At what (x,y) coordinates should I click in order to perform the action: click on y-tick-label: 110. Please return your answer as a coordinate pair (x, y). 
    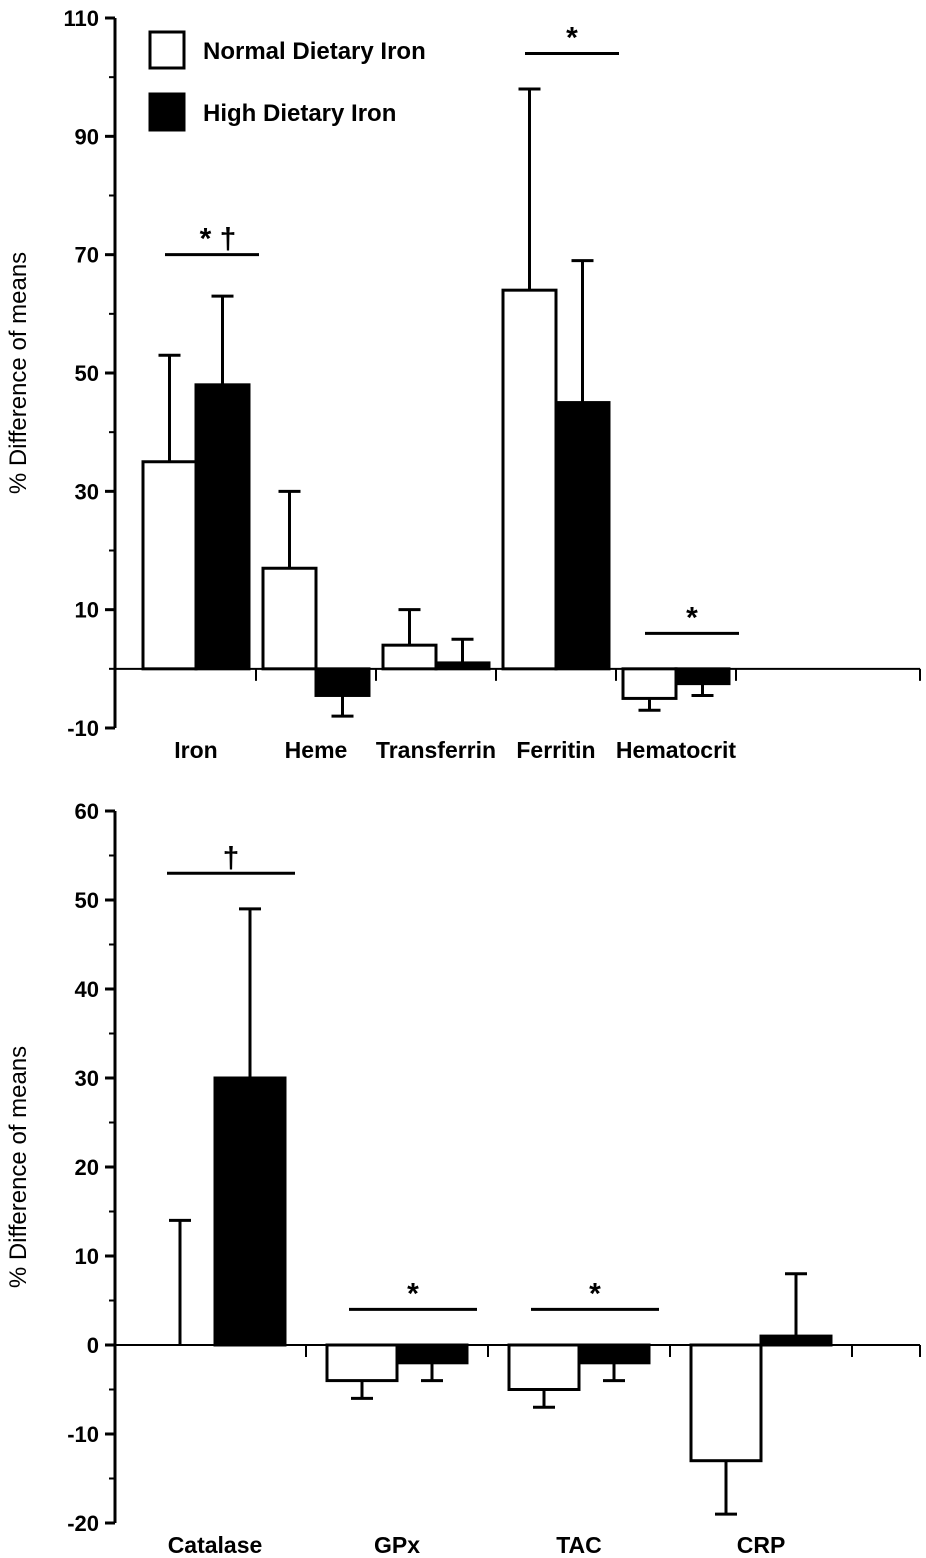
    Looking at the image, I should click on (82, 18).